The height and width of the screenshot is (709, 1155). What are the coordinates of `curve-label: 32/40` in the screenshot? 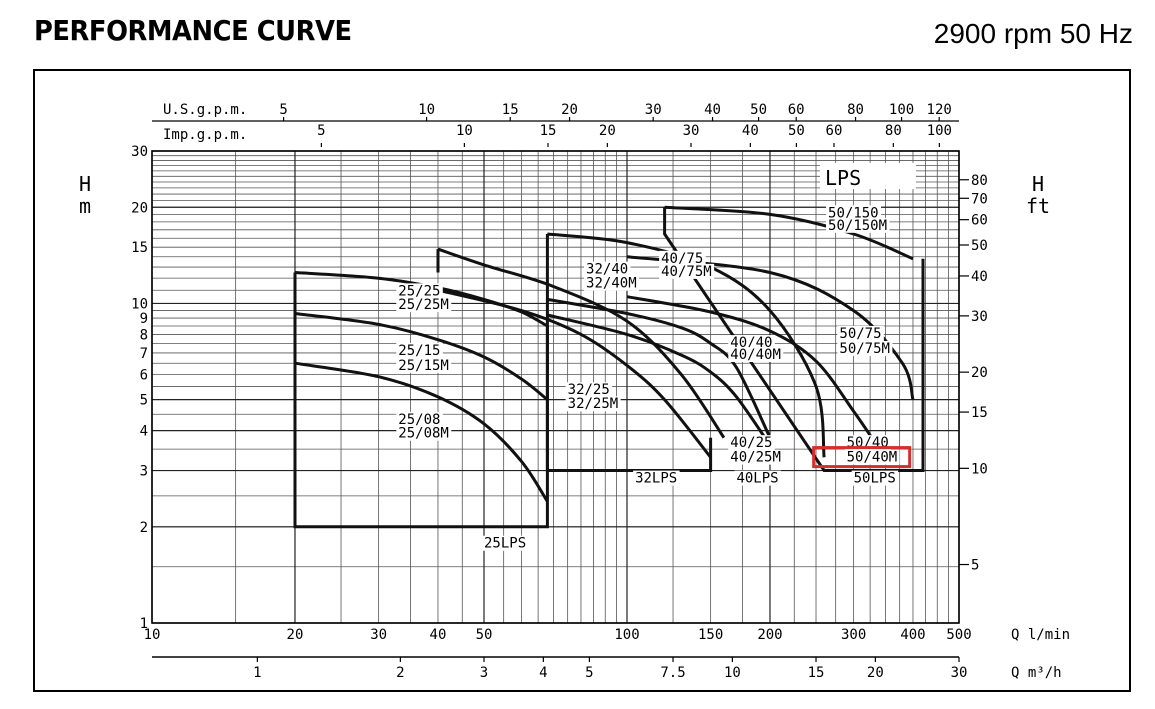 It's located at (607, 270).